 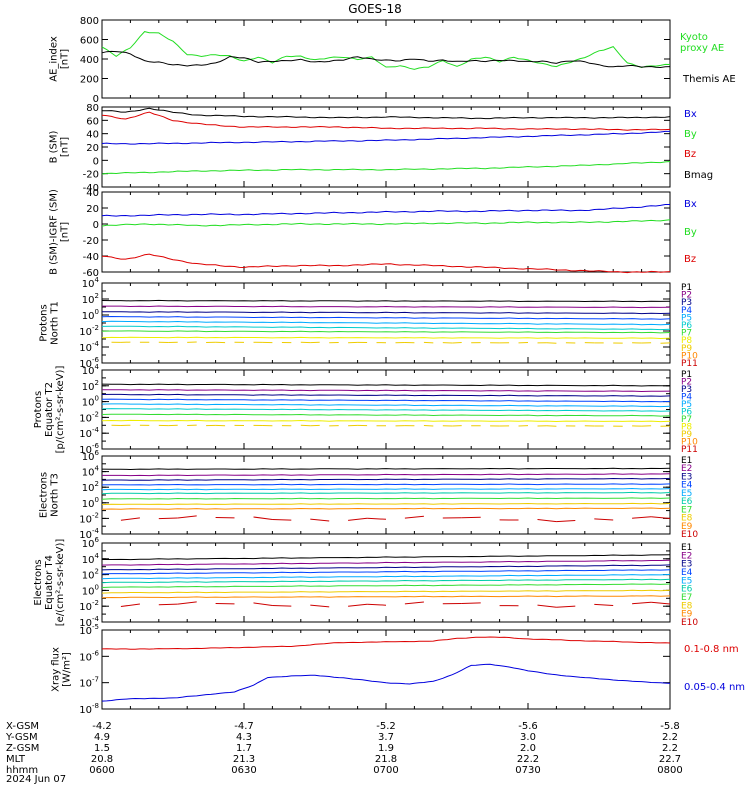 What do you see at coordinates (686, 435) in the screenshot?
I see `legend-p9: P9` at bounding box center [686, 435].